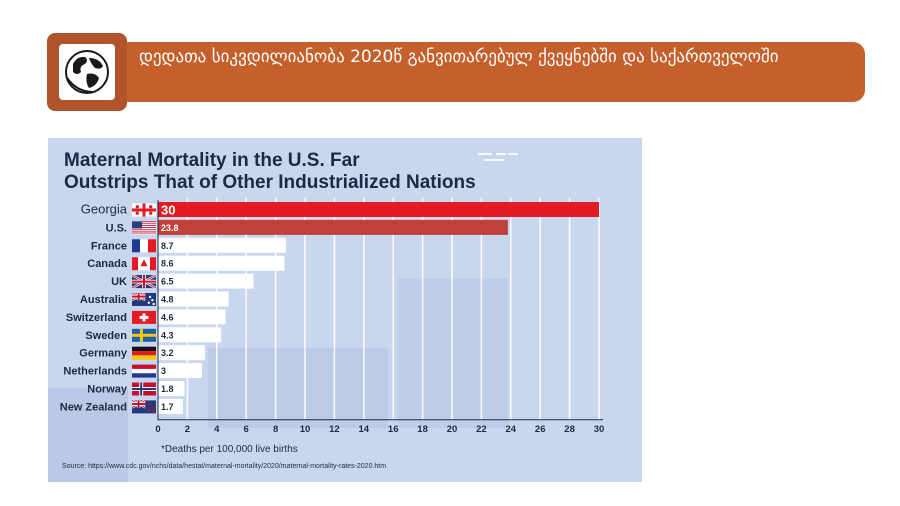 This screenshot has width=900, height=506. Describe the element at coordinates (212, 160) in the screenshot. I see `chart-title-line-1: Maternal Mortality in the U.S. Far` at that location.